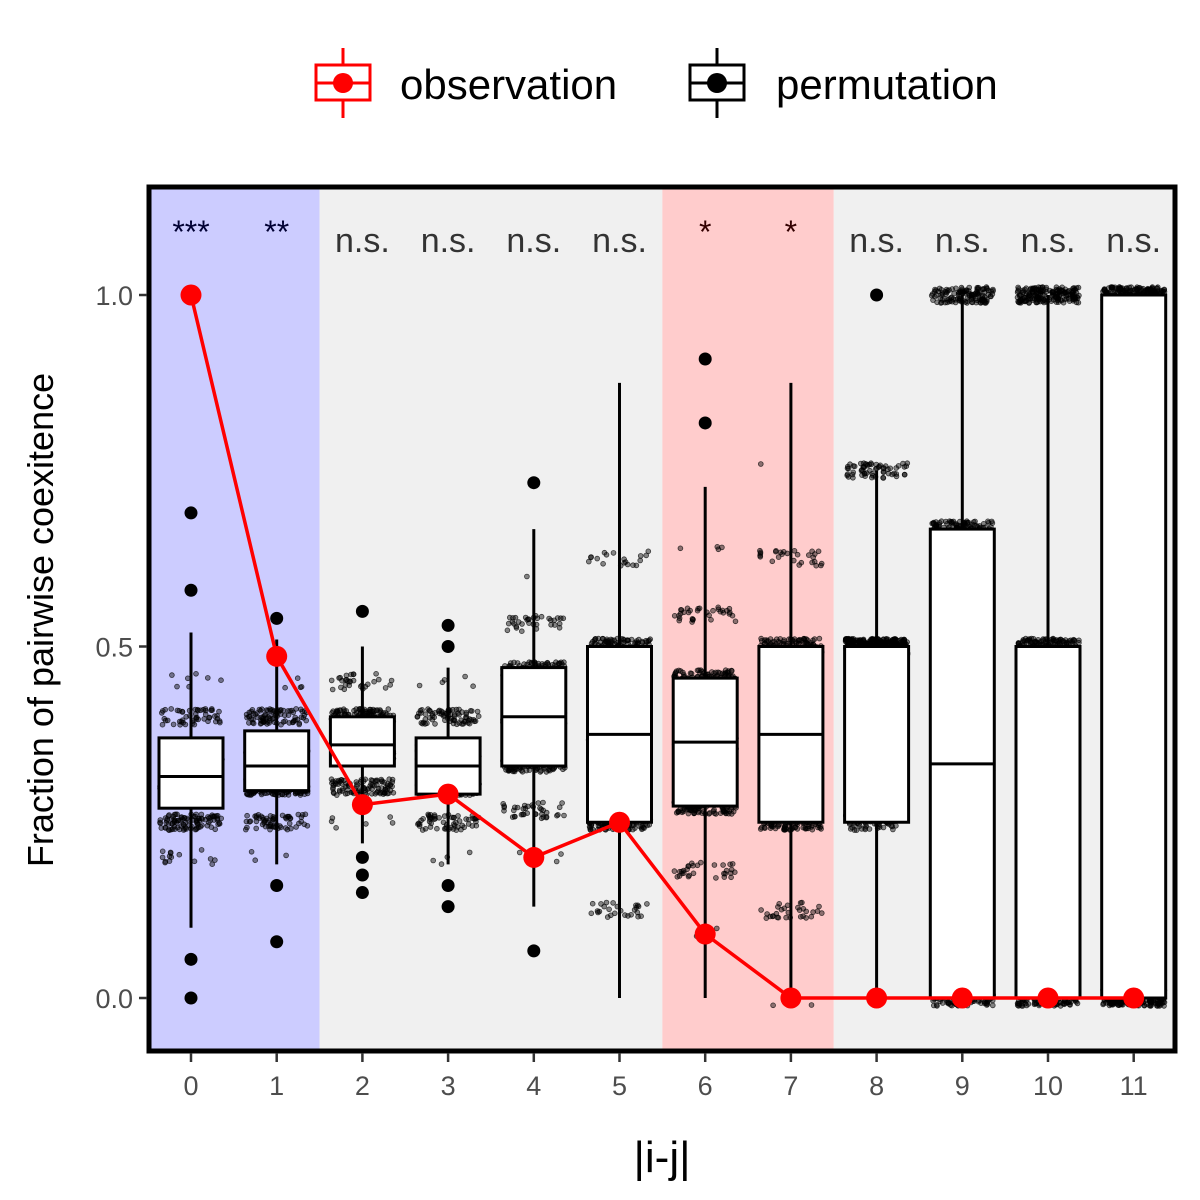 This screenshot has height=1200, width=1200. Describe the element at coordinates (508, 84) in the screenshot. I see `legend-label-observation: observation` at that location.